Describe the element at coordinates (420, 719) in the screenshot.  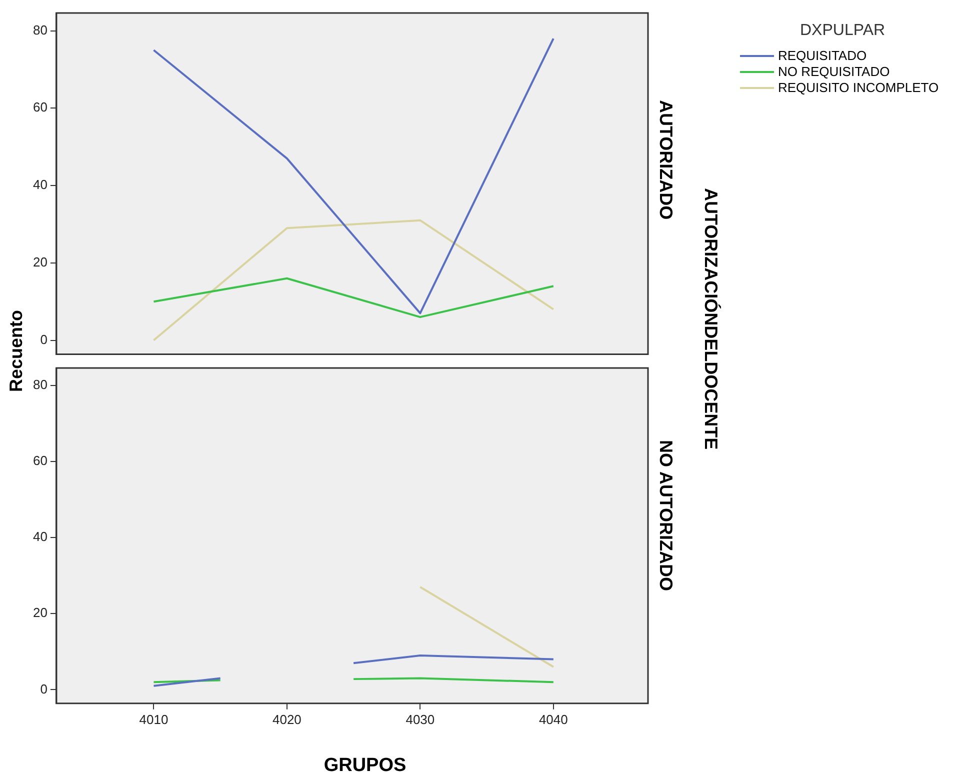
I see `x-tick-label: 4030` at that location.